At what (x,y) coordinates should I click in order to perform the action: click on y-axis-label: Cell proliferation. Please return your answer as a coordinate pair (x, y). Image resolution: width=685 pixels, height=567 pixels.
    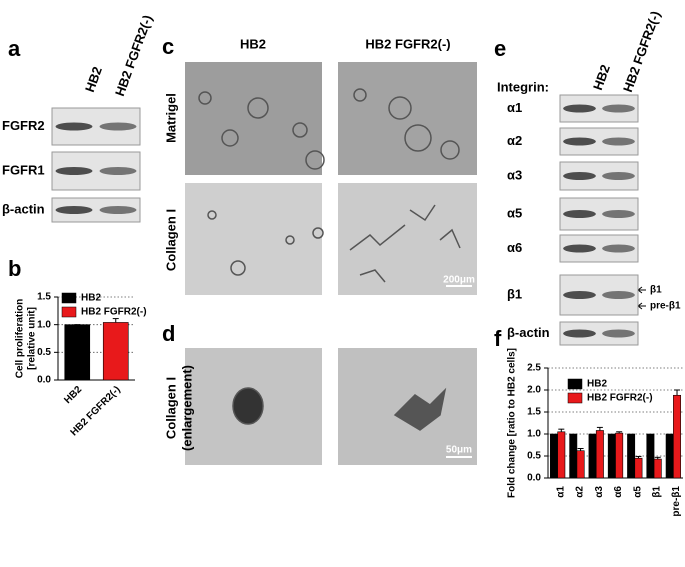
    Looking at the image, I should click on (20, 338).